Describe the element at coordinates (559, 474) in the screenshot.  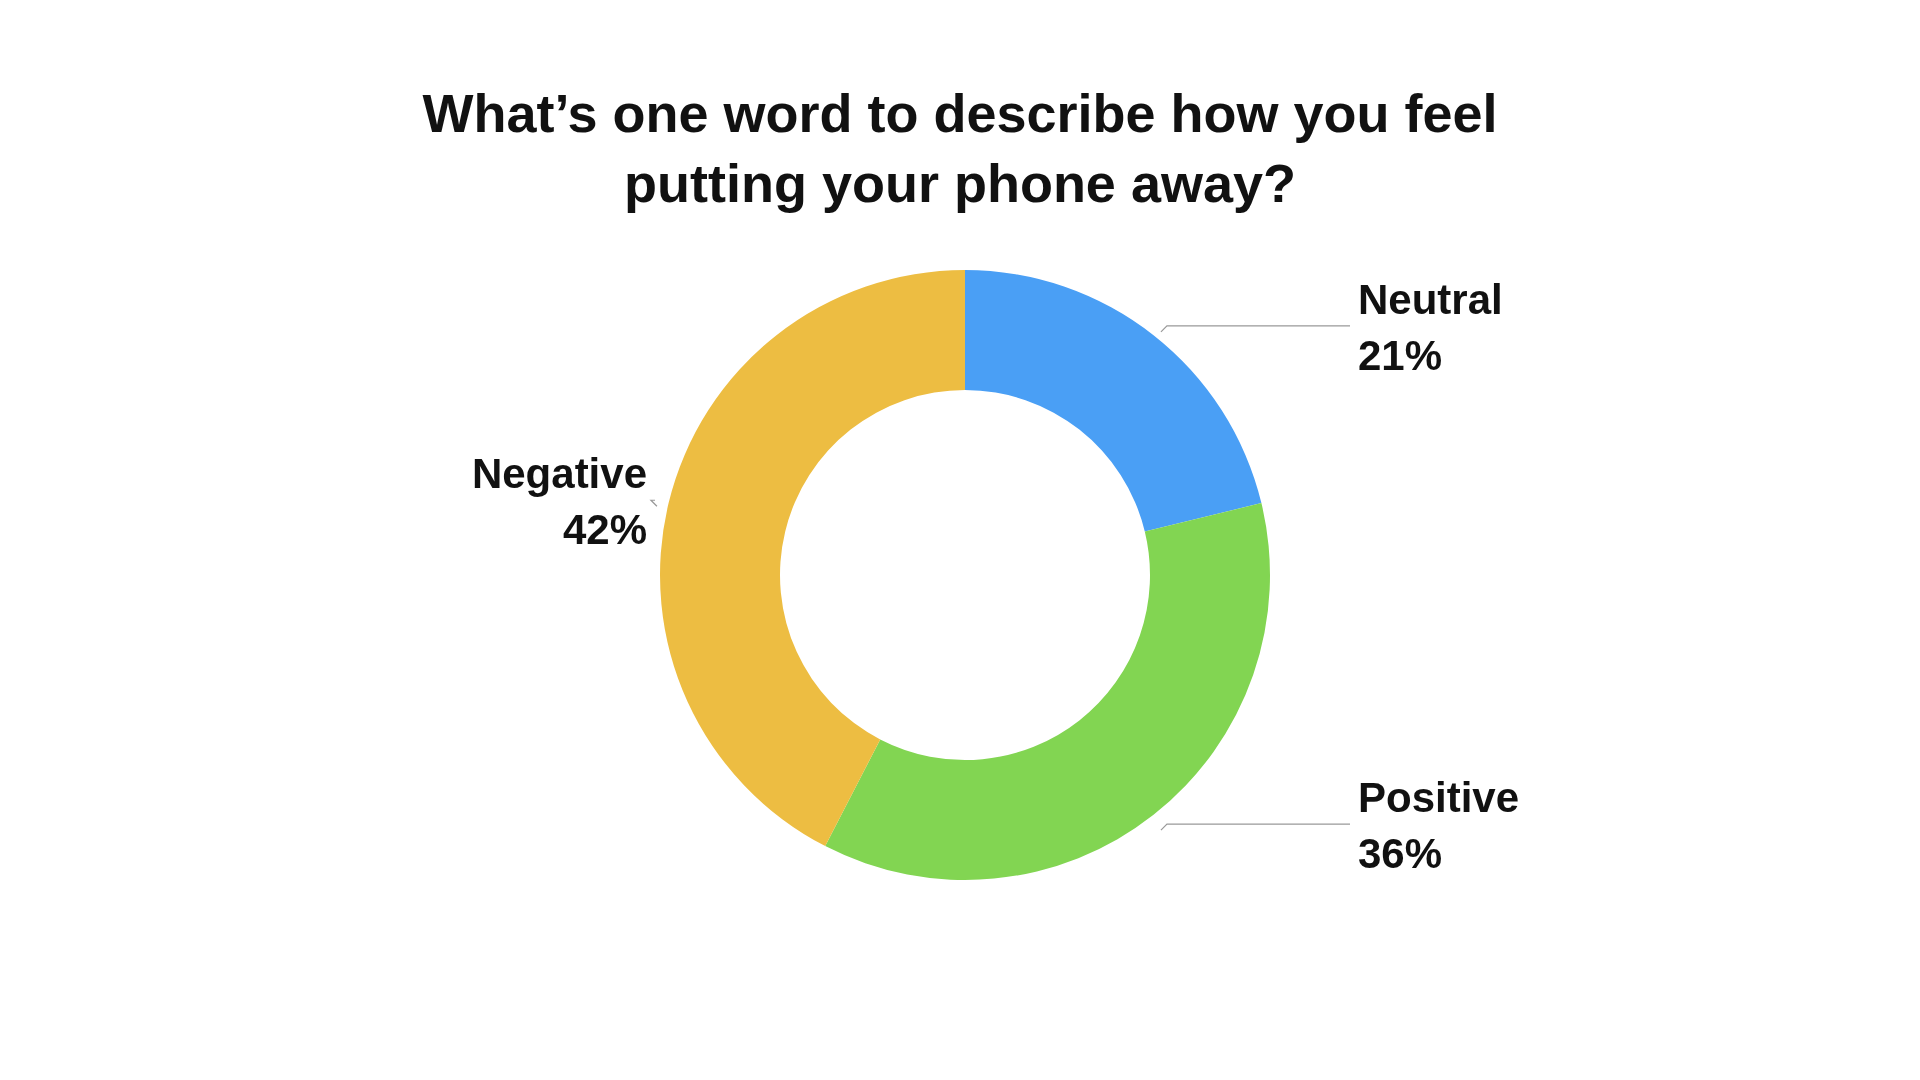
I see `slice-label: Negative` at that location.